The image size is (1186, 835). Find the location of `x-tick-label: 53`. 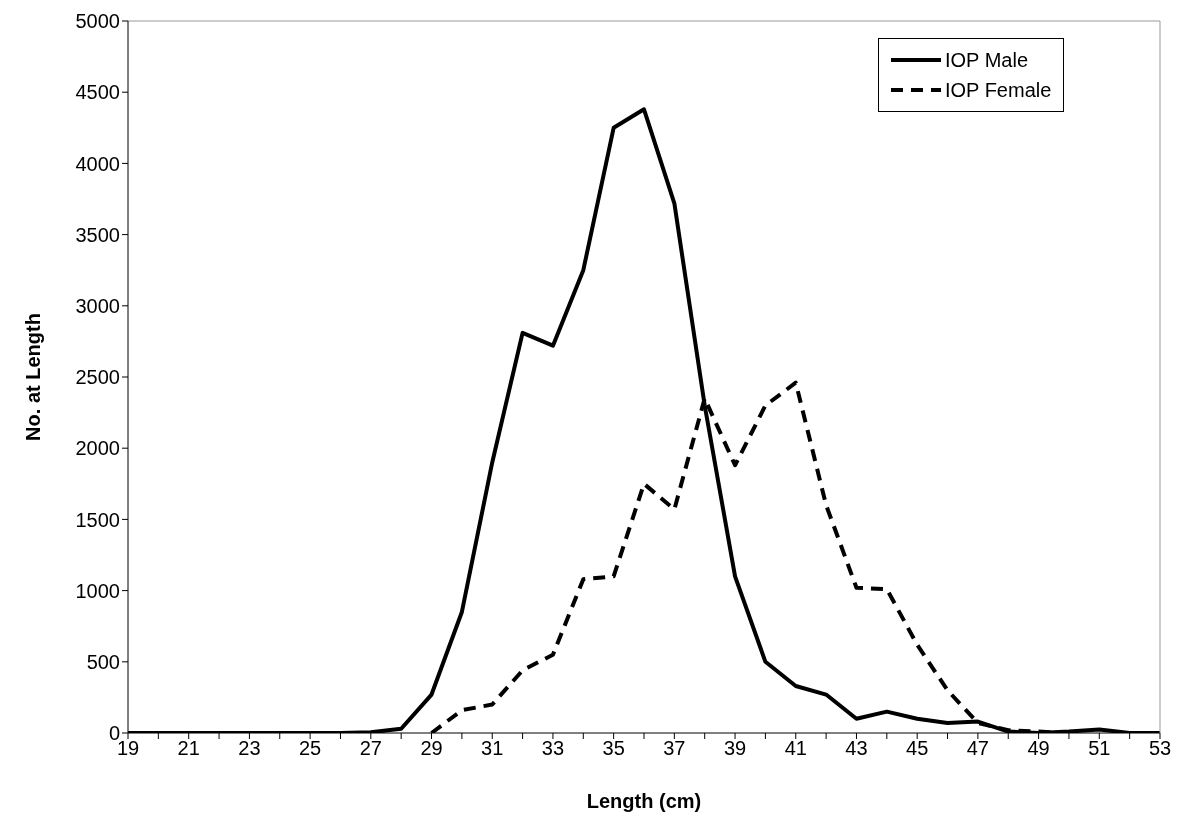

x-tick-label: 53 is located at coordinates (1160, 748).